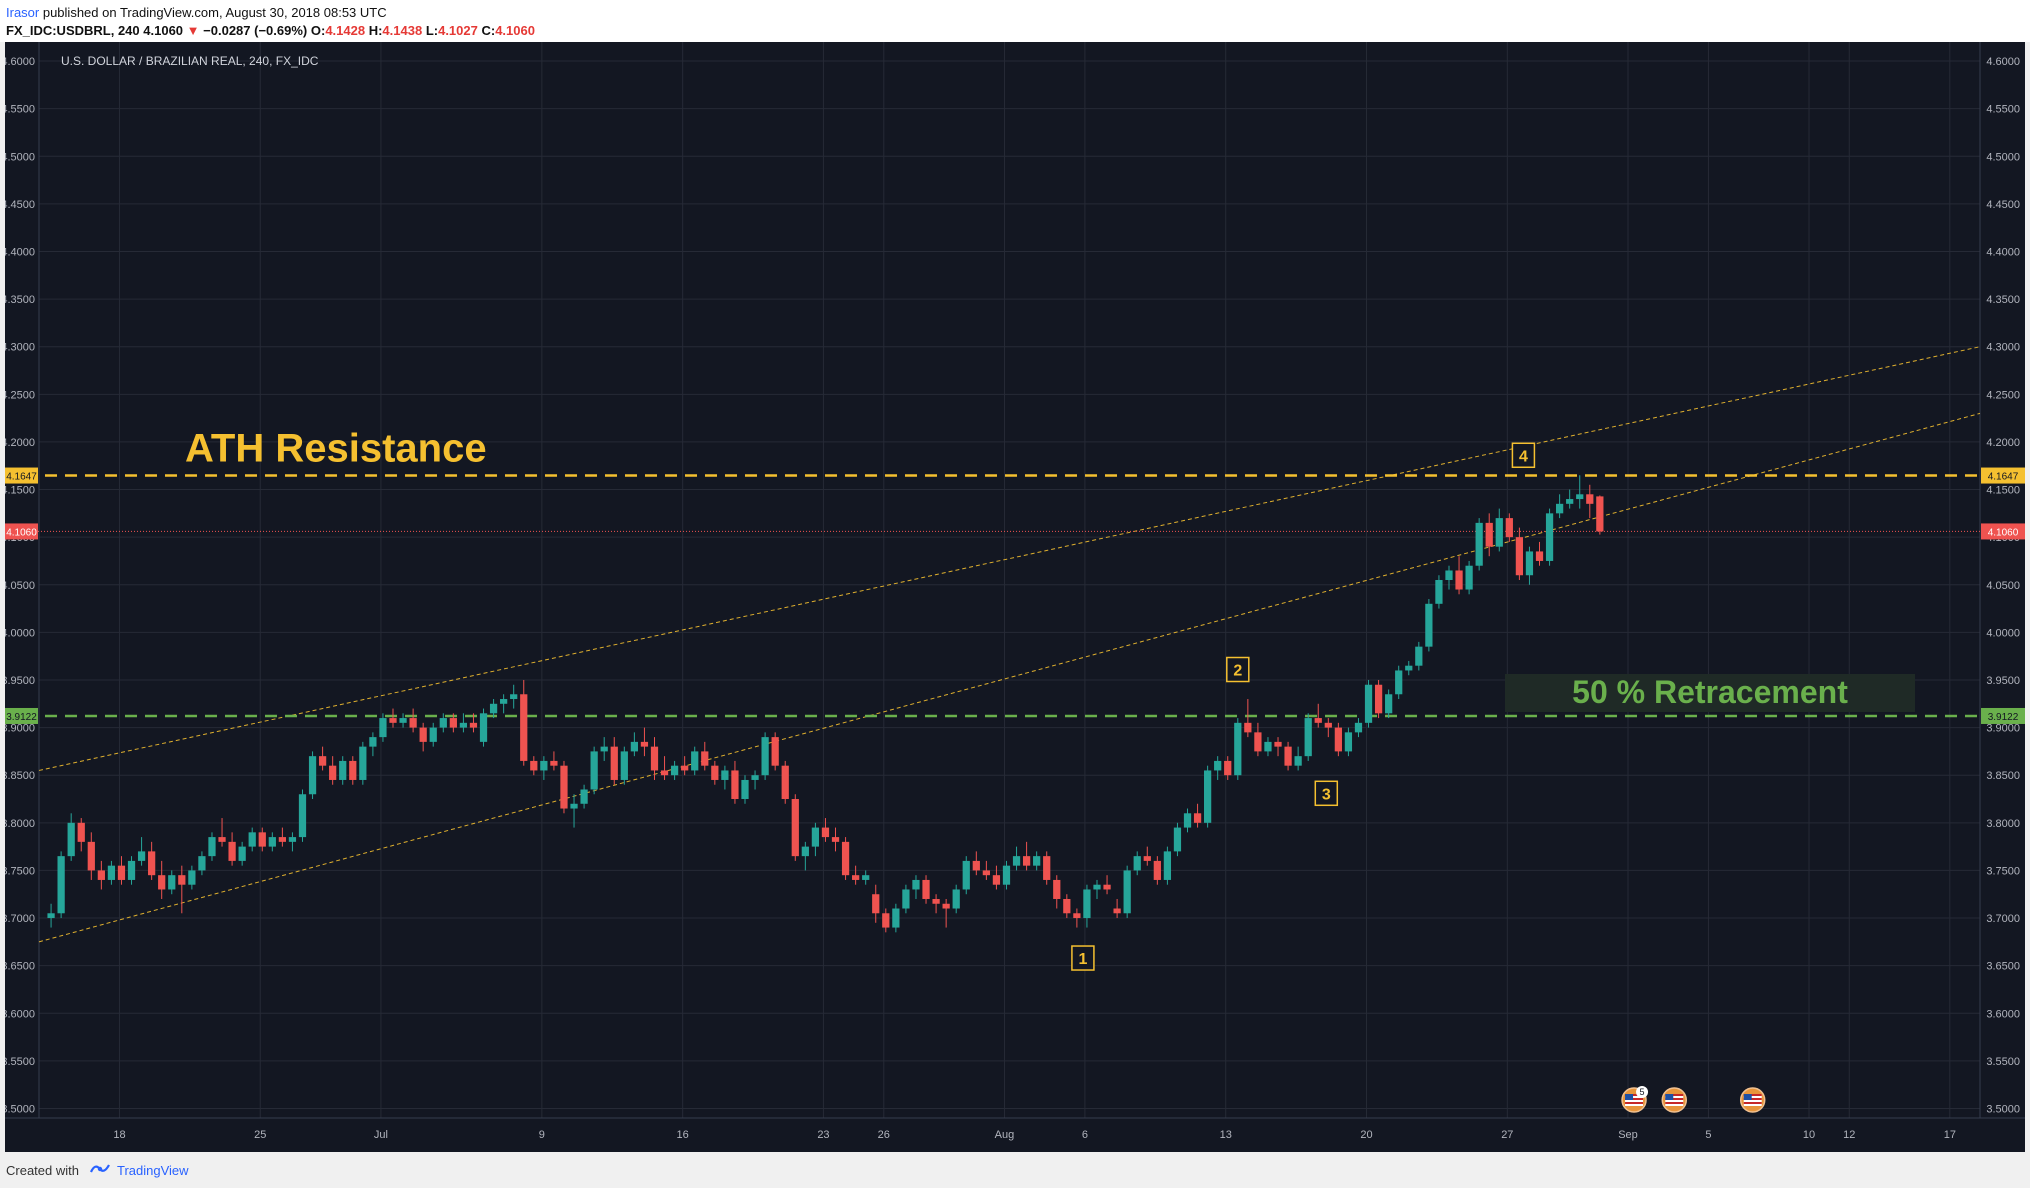 This screenshot has height=1188, width=2030. Describe the element at coordinates (255, 30) in the screenshot. I see `price-change: −0.0287 (−0.69%)` at that location.